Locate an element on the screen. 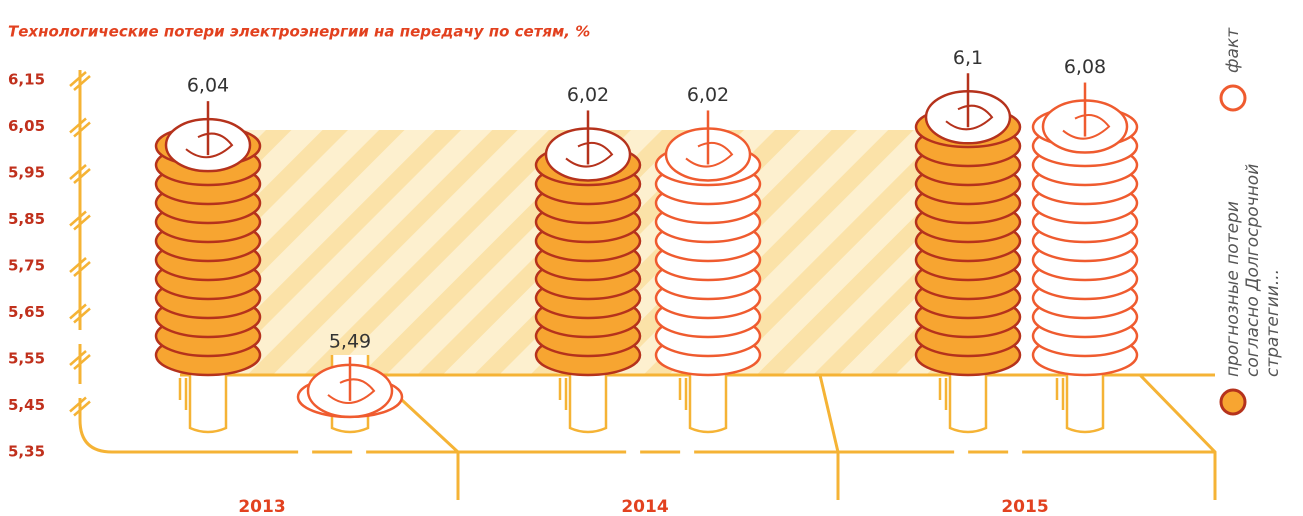 Image resolution: width=1303 pixels, height=516 pixels. y-tick-label: 5,45 is located at coordinates (26, 405).